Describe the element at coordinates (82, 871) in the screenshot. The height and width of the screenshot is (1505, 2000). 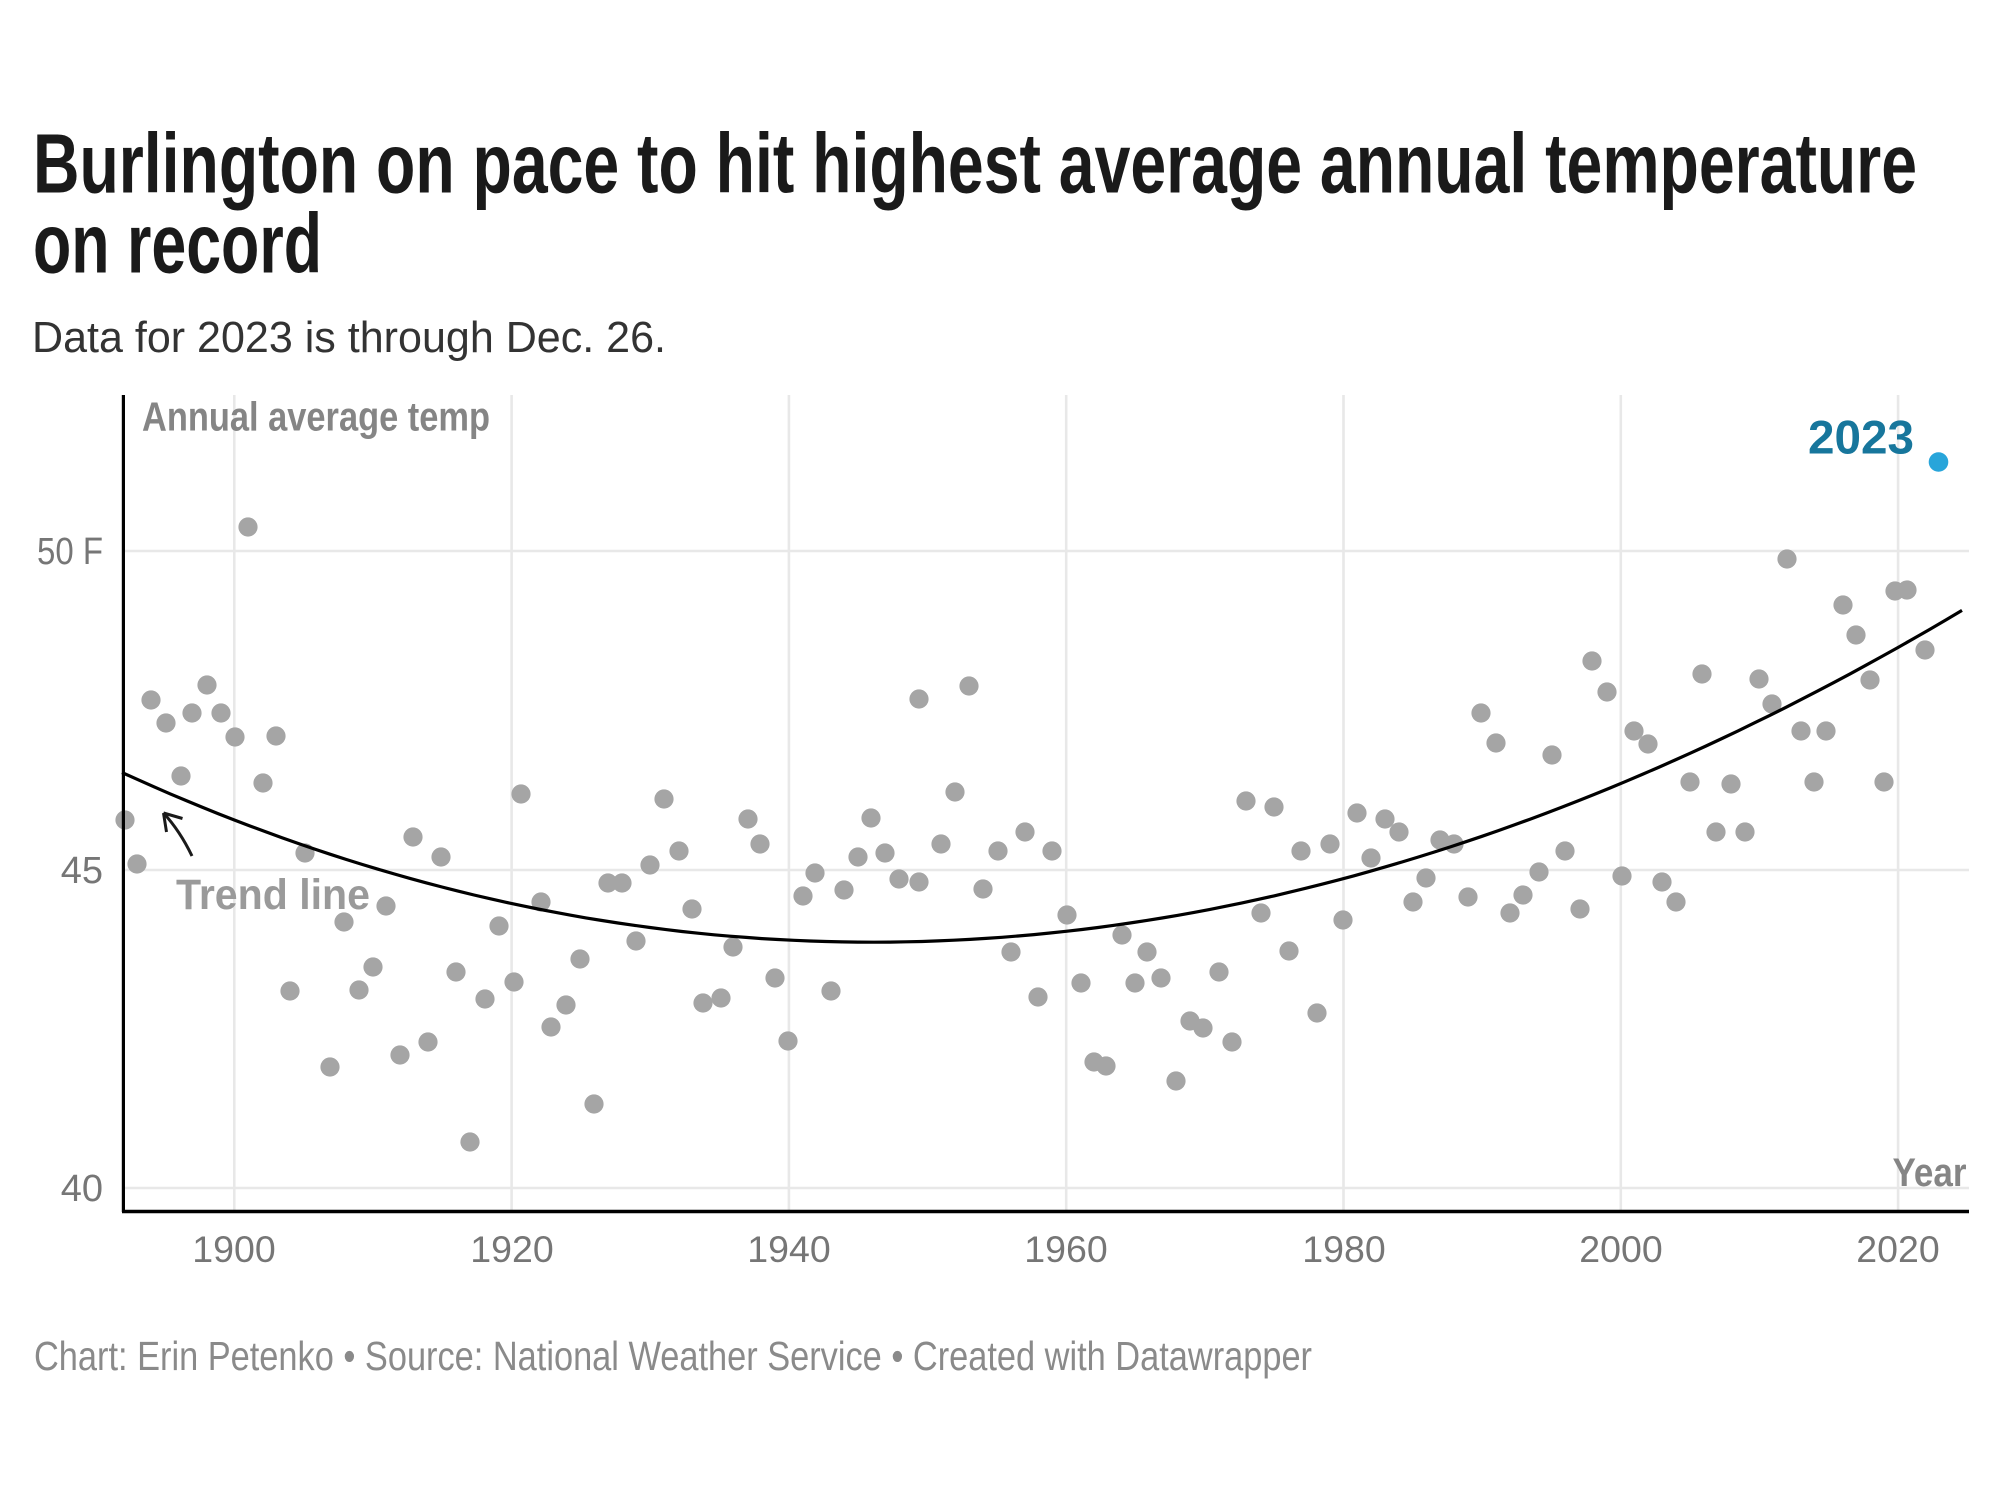
I see `svg-text: 45` at that location.